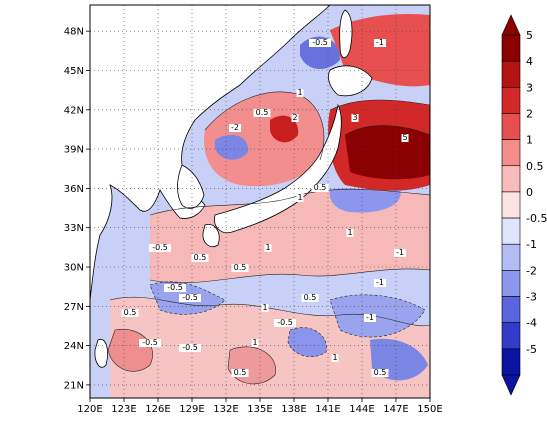 The height and width of the screenshot is (423, 547). Describe the element at coordinates (74, 110) in the screenshot. I see `y-tick-label: 42N` at that location.